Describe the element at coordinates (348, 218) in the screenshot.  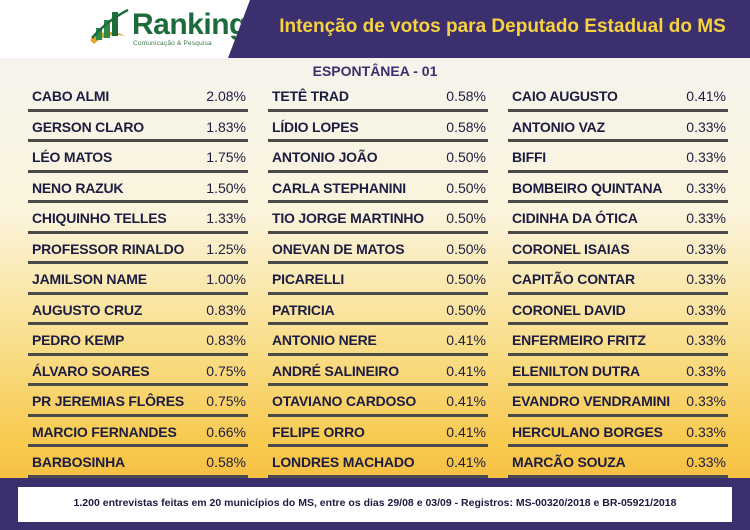
I see `candidate-name: TIO JORGE MARTINHO` at that location.